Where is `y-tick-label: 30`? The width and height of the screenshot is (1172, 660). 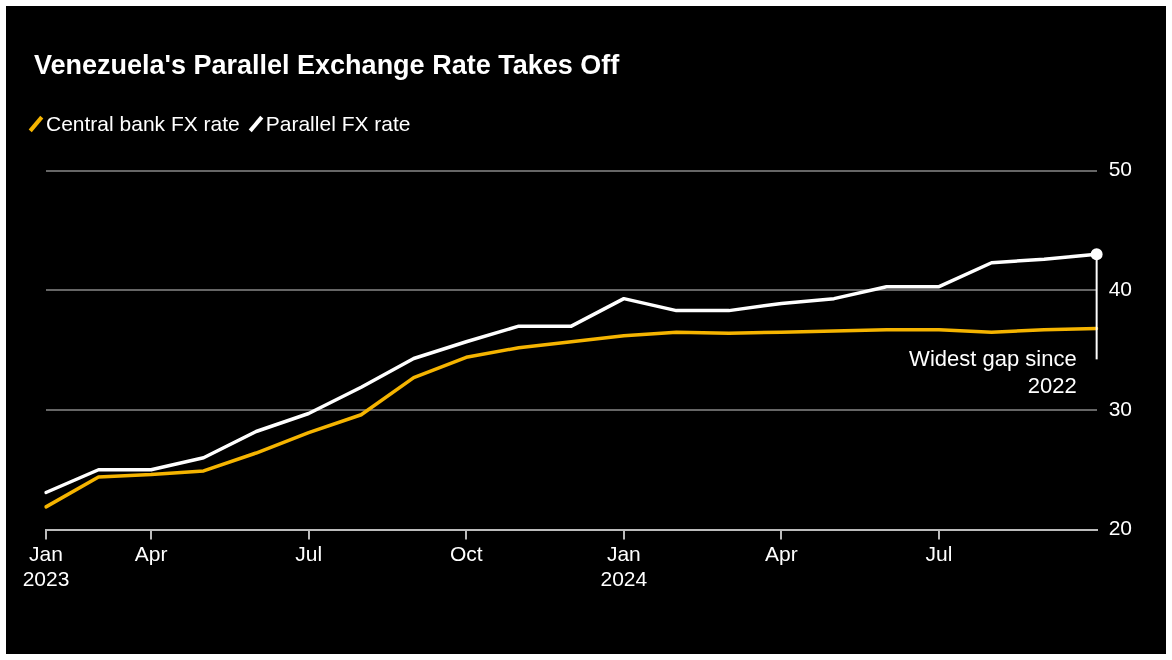
y-tick-label: 30 is located at coordinates (1120, 408).